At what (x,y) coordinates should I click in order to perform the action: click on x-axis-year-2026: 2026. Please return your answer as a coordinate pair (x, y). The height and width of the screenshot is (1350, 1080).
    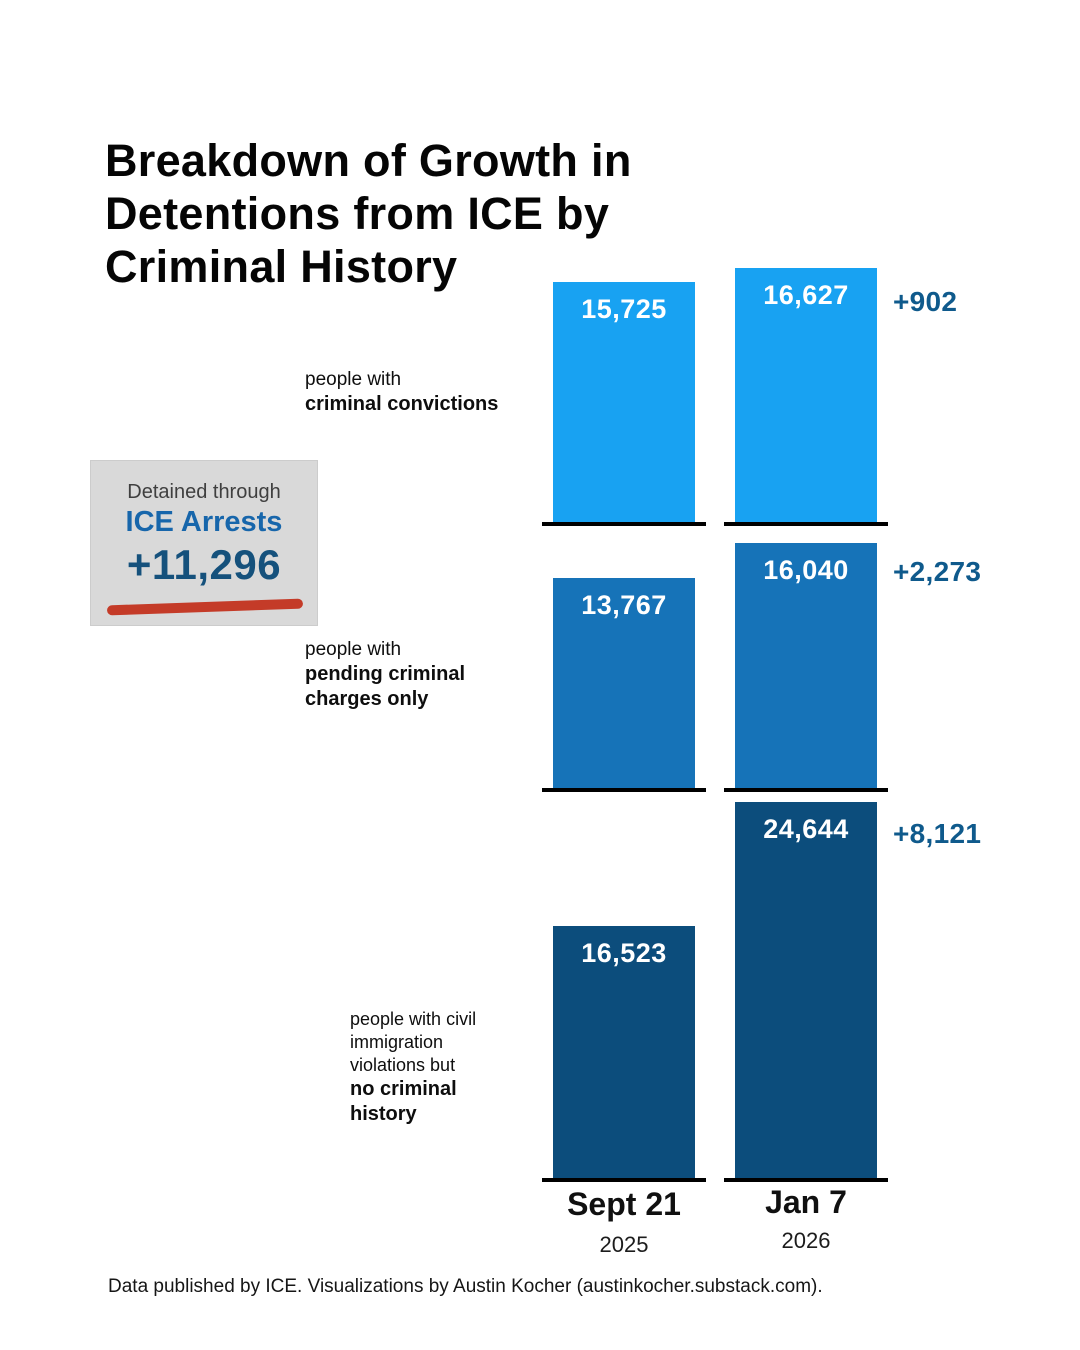
    Looking at the image, I should click on (806, 1240).